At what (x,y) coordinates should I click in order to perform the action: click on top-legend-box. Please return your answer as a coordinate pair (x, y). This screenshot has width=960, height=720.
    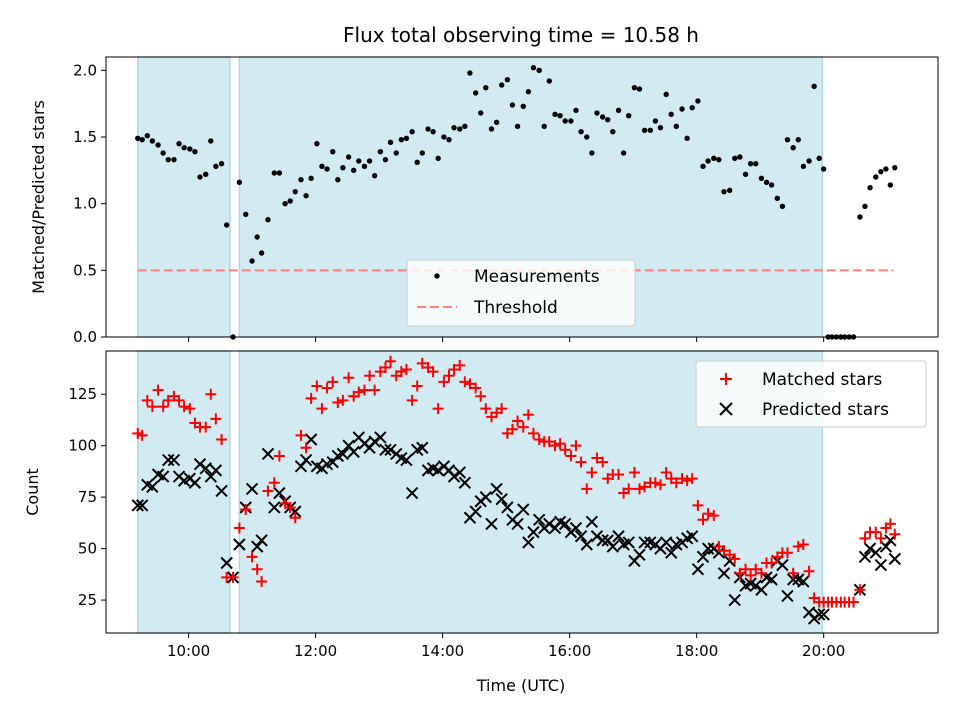
    Looking at the image, I should click on (521, 293).